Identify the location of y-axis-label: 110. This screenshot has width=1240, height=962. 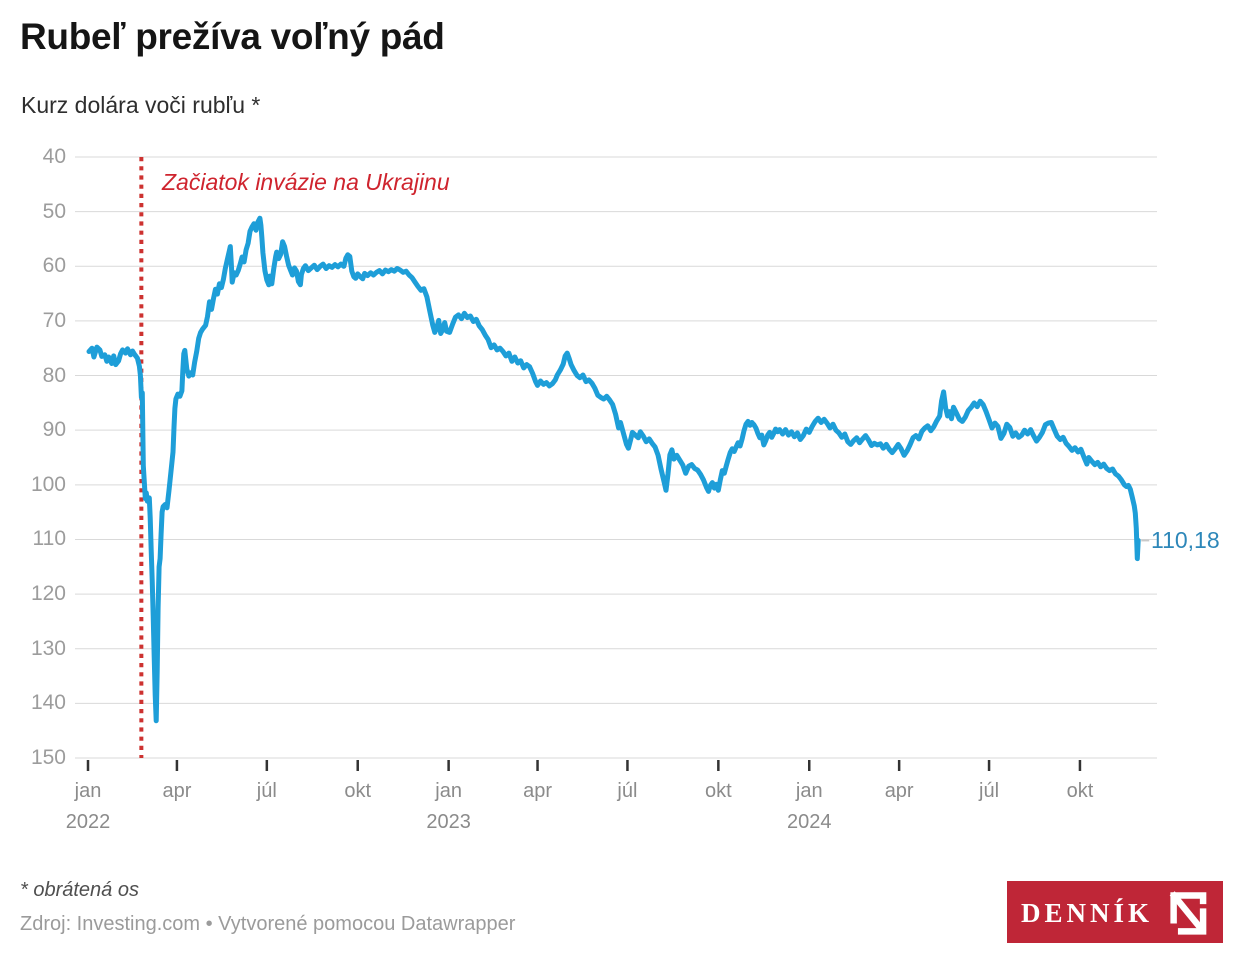
(49, 539).